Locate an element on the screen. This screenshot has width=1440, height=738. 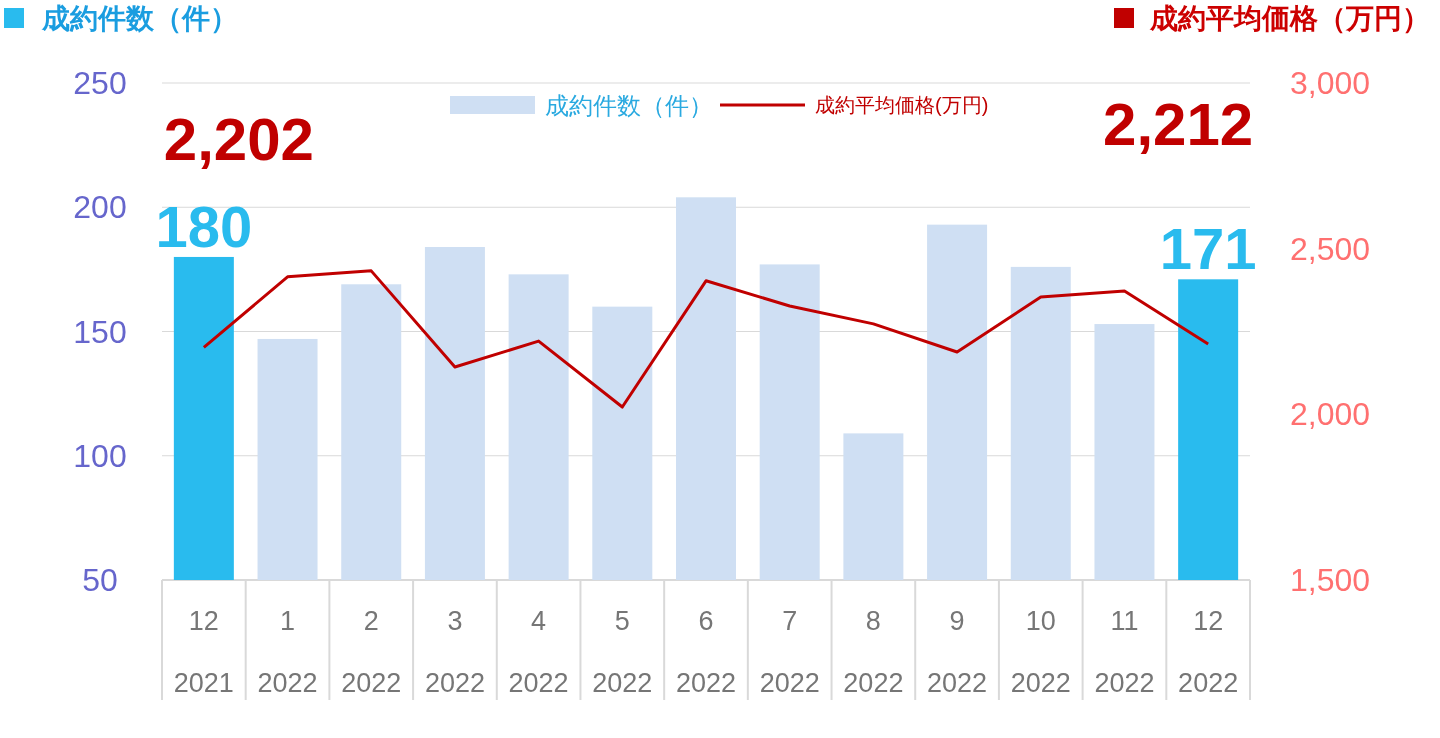
line-series is located at coordinates (706, 339).